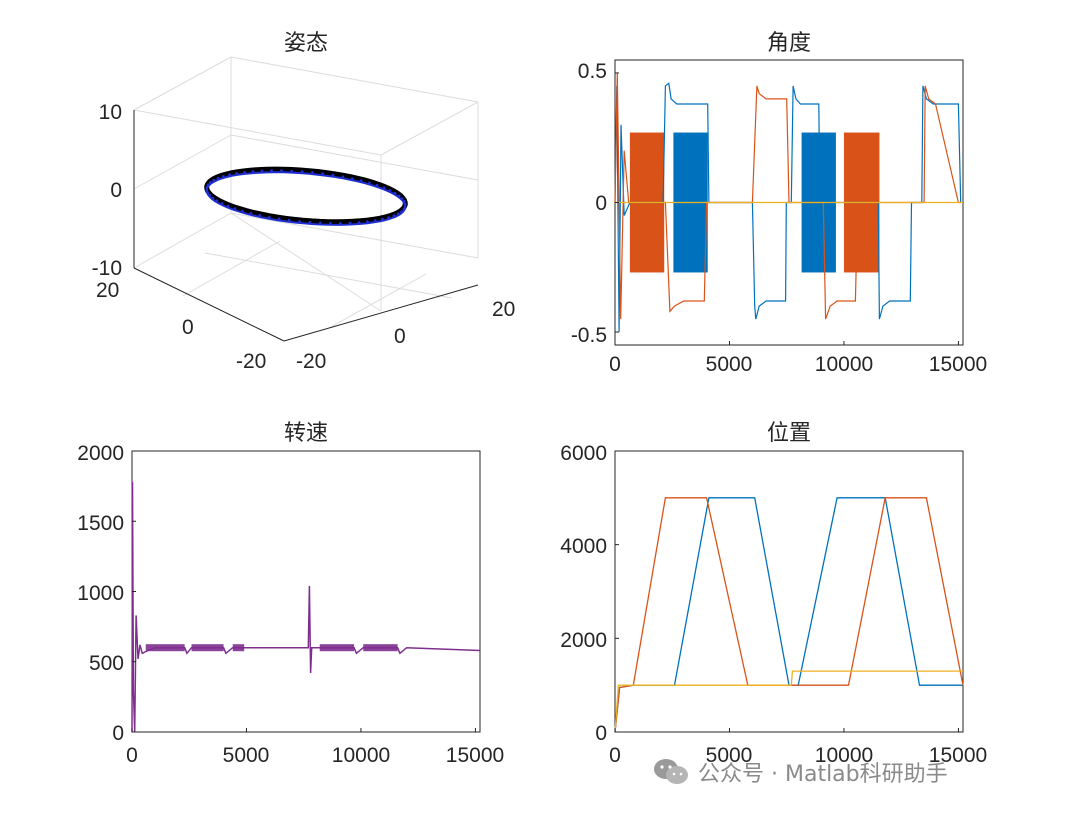 The height and width of the screenshot is (815, 1080). I want to click on speed-y-tick-1500: 1500, so click(100, 523).